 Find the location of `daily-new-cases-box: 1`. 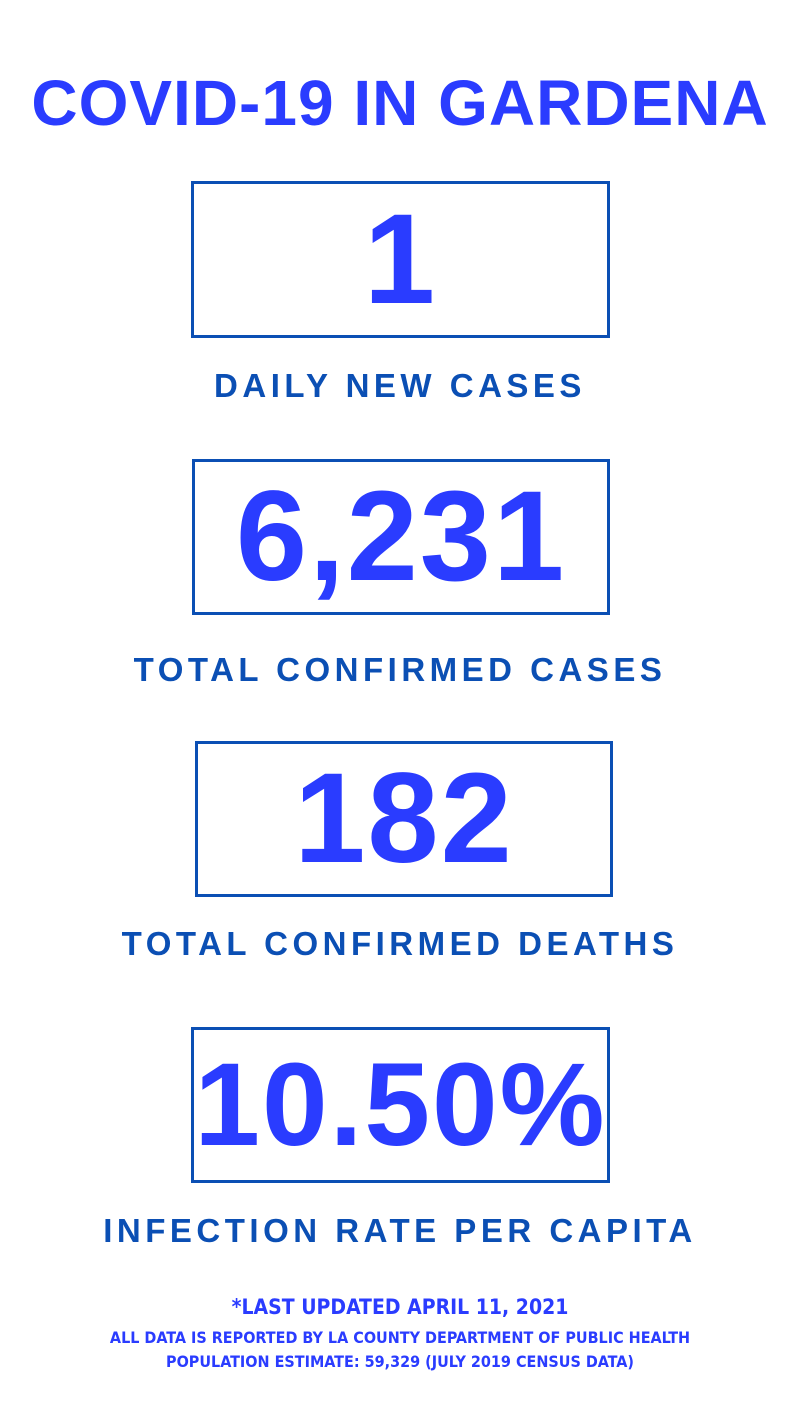

daily-new-cases-box: 1 is located at coordinates (400, 259).